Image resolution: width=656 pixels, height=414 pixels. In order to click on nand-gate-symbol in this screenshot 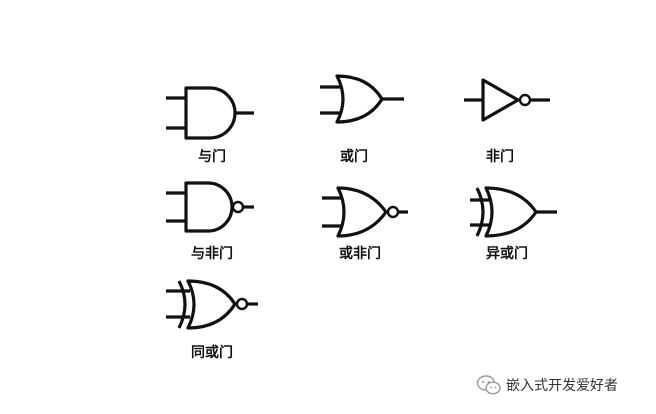, I will do `click(210, 207)`.